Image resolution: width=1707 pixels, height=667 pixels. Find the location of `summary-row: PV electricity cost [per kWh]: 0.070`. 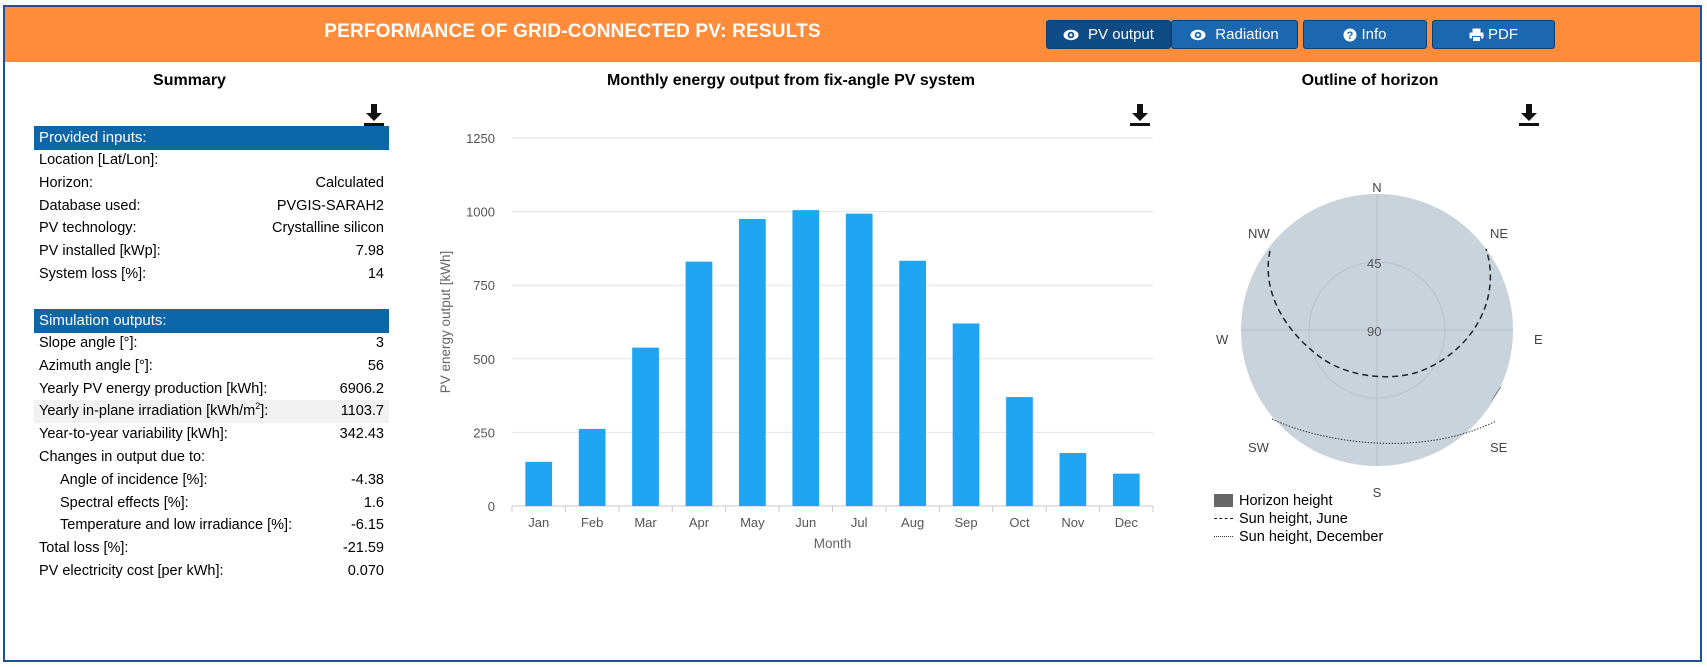

summary-row: PV electricity cost [per kWh]: 0.070 is located at coordinates (211, 571).